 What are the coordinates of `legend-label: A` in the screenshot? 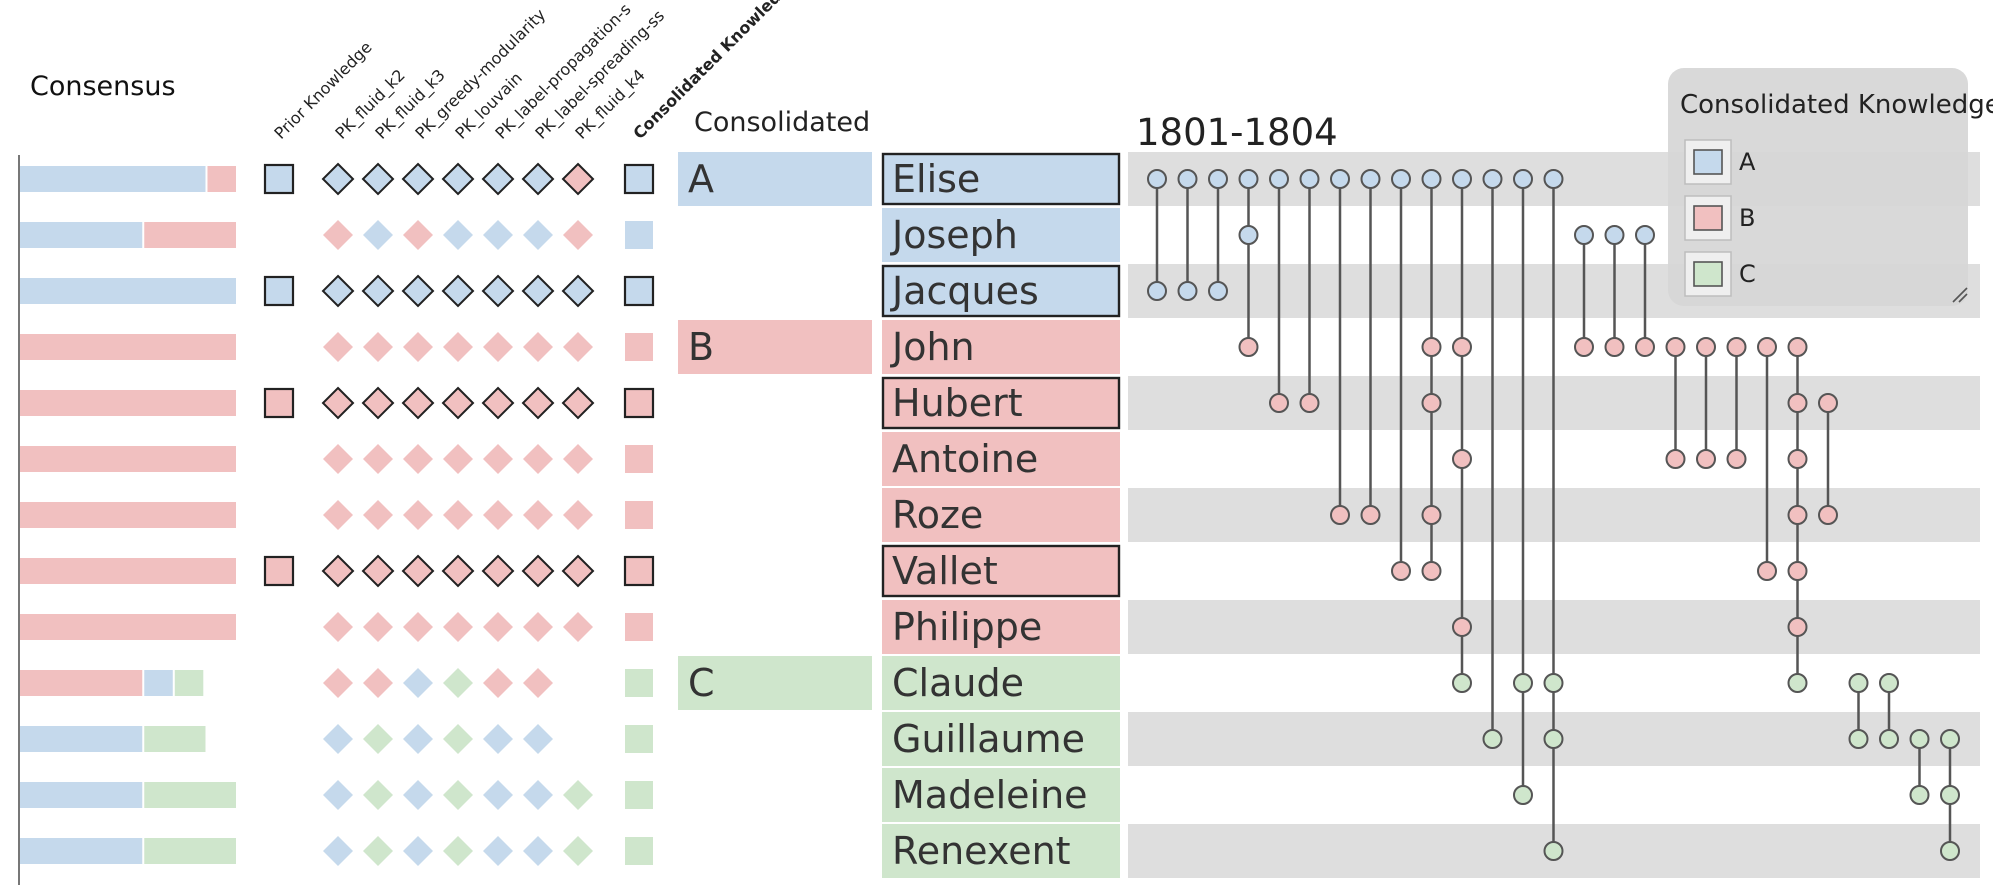 It's located at (1747, 162).